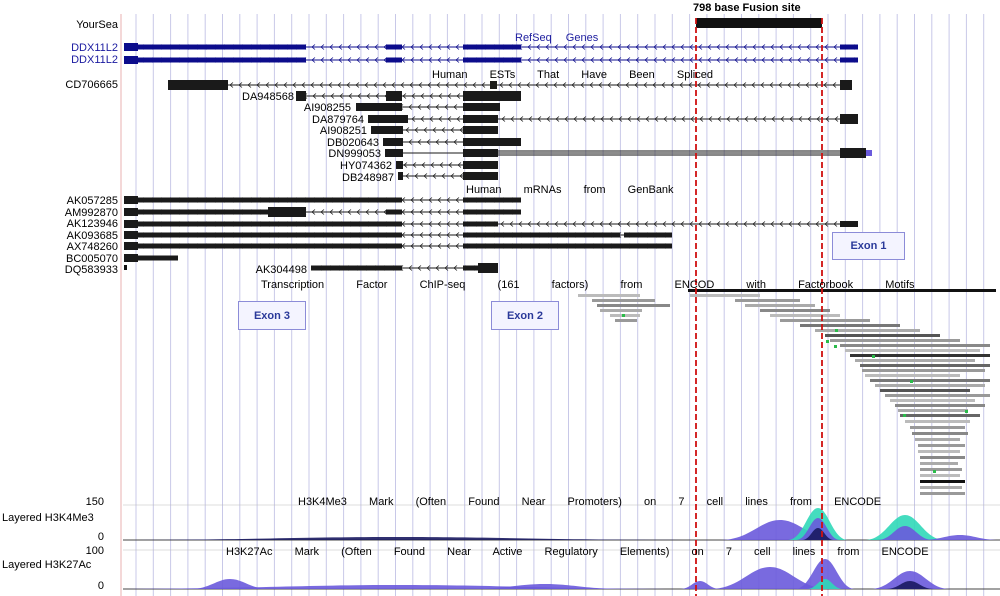 This screenshot has width=1000, height=596. What do you see at coordinates (343, 131) in the screenshot?
I see `est-label: AI908251` at bounding box center [343, 131].